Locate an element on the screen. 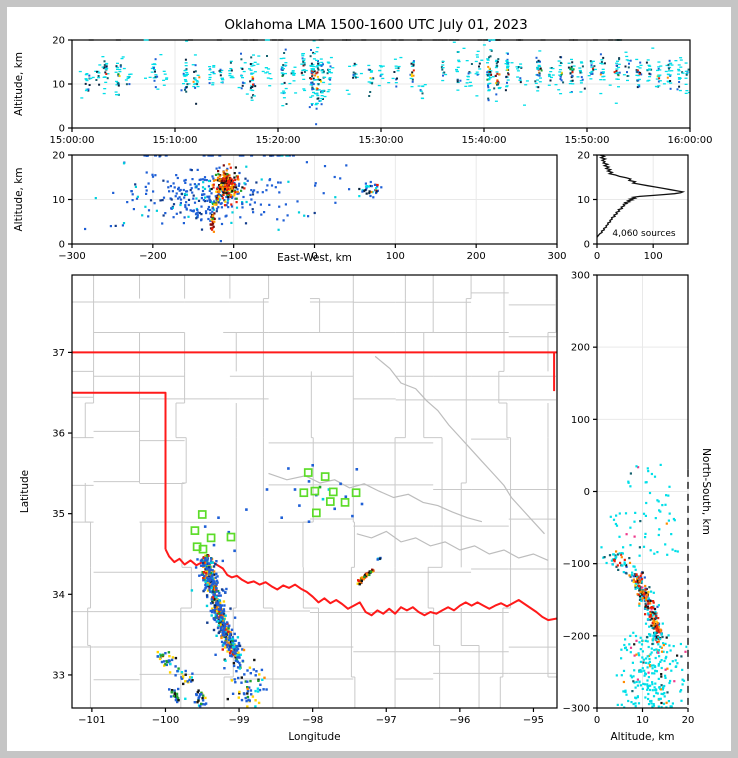  svg-text: Longitude is located at coordinates (314, 737).